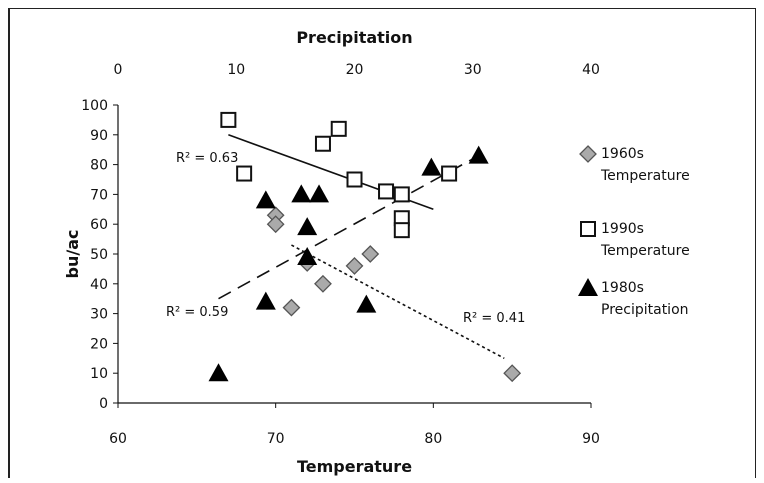  What do you see at coordinates (591, 439) in the screenshot?
I see `x-bottom-tick-label: 90` at bounding box center [591, 439].